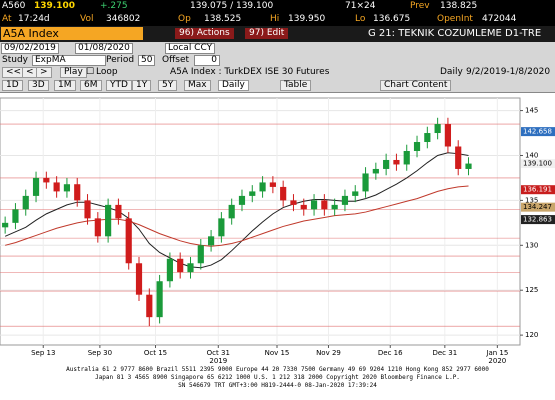 Image resolution: width=555 pixels, height=400 pixels. What do you see at coordinates (360, 6) in the screenshot?
I see `size: 71×24` at bounding box center [360, 6].